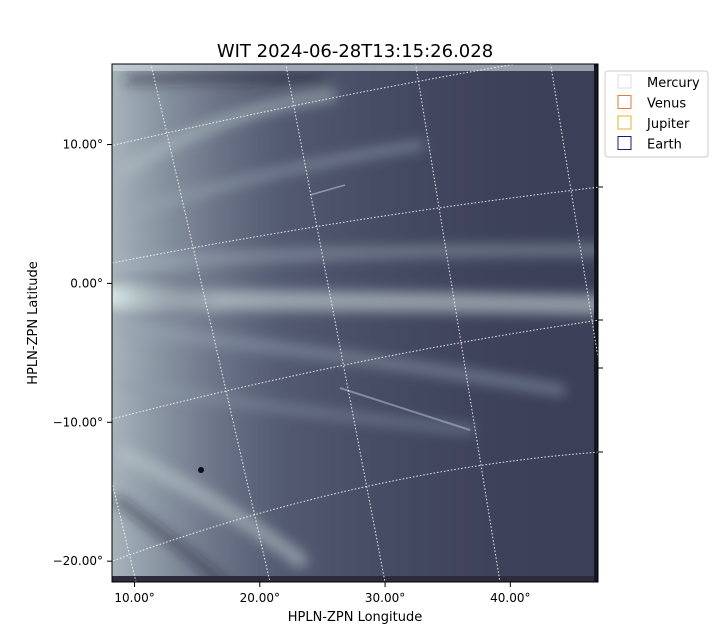  I want to click on x-axis-label: HPLN-ZPN Longitude, so click(355, 617).